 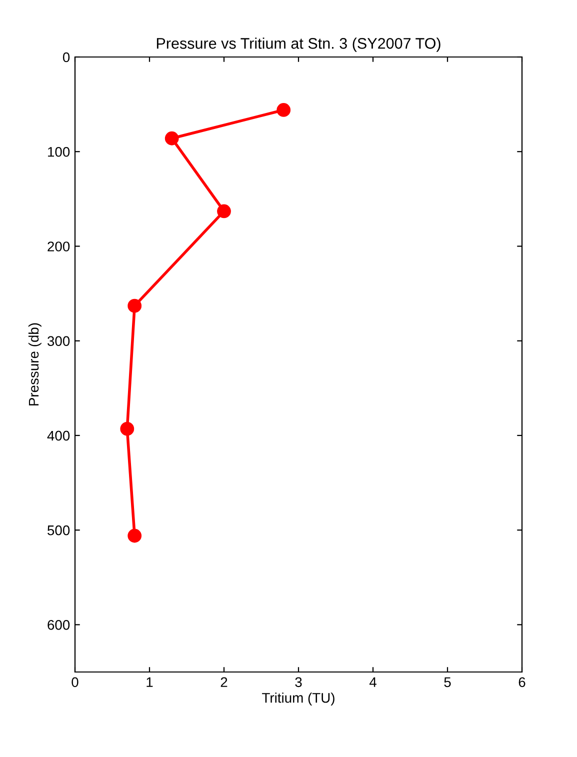 What do you see at coordinates (224, 682) in the screenshot?
I see `x-tick-label: 2` at bounding box center [224, 682].